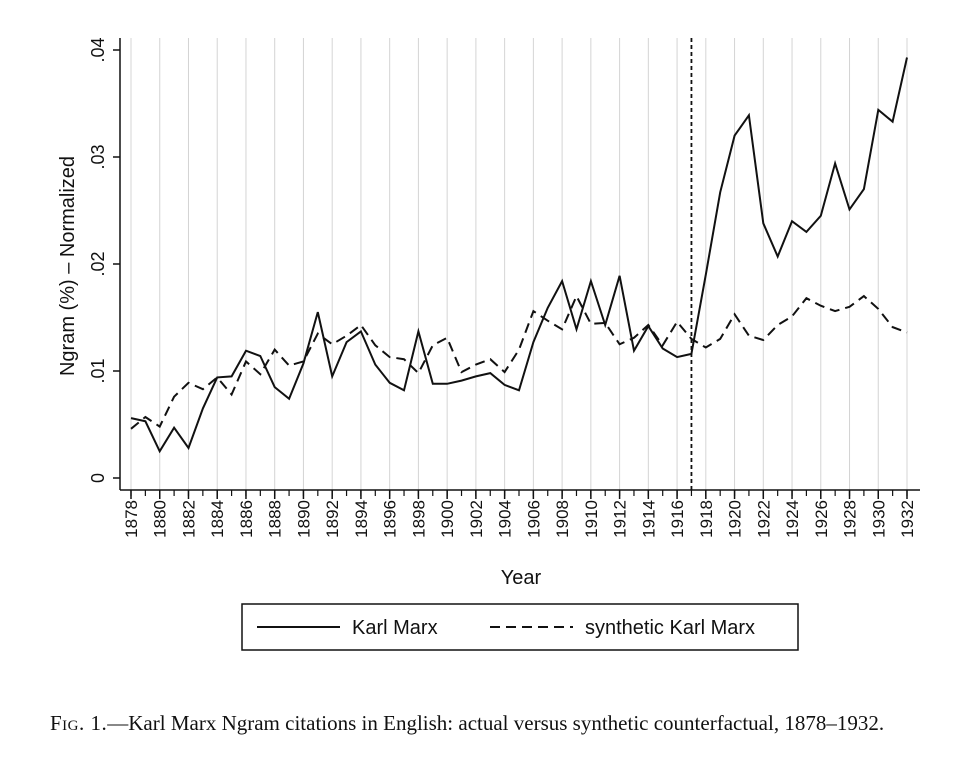 The width and height of the screenshot is (975, 782). Describe the element at coordinates (68, 266) in the screenshot. I see `y-axis-title: Ngram (%) – Normalized` at that location.